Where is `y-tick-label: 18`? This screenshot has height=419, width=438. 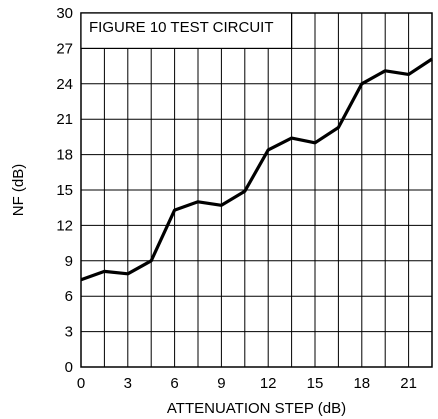
y-tick-label: 18 is located at coordinates (64, 155).